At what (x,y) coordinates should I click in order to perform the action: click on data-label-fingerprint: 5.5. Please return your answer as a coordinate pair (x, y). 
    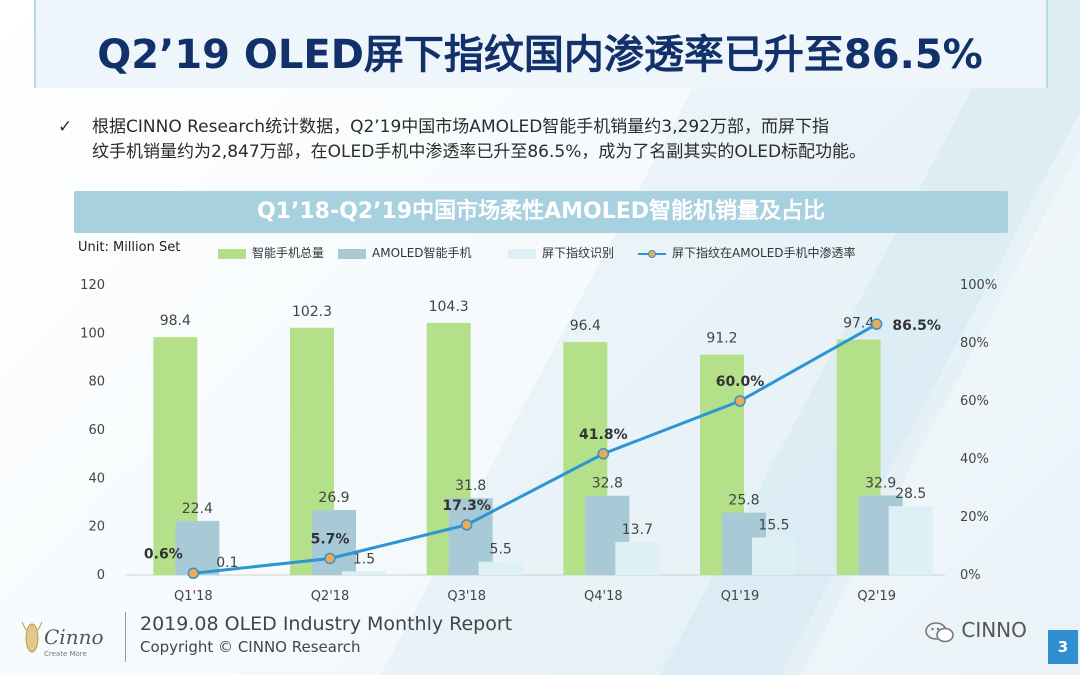
    Looking at the image, I should click on (501, 550).